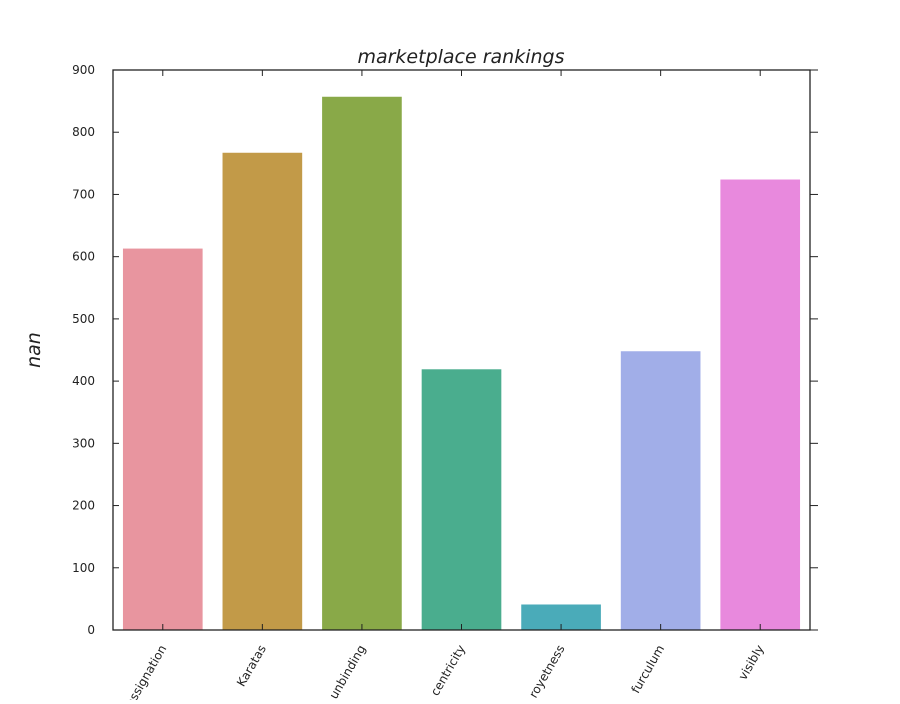 Image resolution: width=900 pixels, height=704 pixels. I want to click on x-tick-label: assignation, so click(146, 672).